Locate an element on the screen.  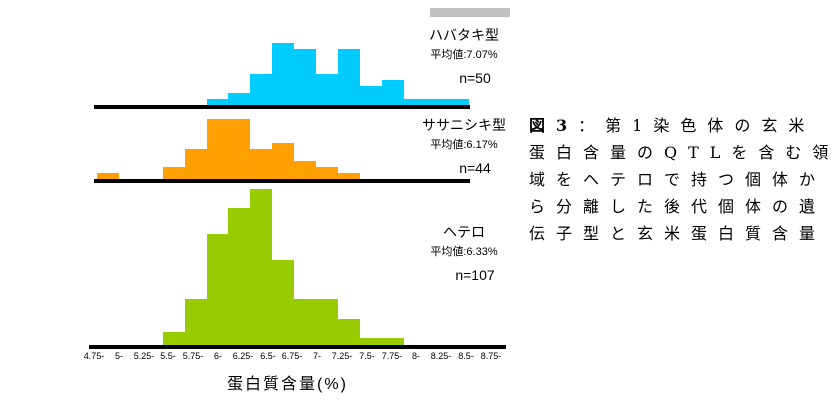
caption-line: ら分離した後代個体の遺 is located at coordinates (678, 206).